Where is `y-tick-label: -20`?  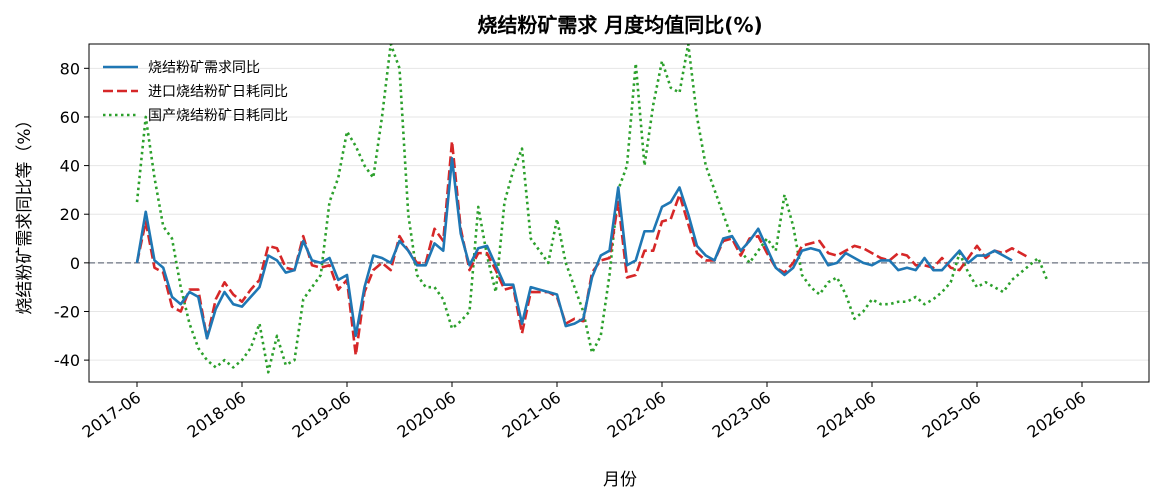
y-tick-label: -20 is located at coordinates (67, 311).